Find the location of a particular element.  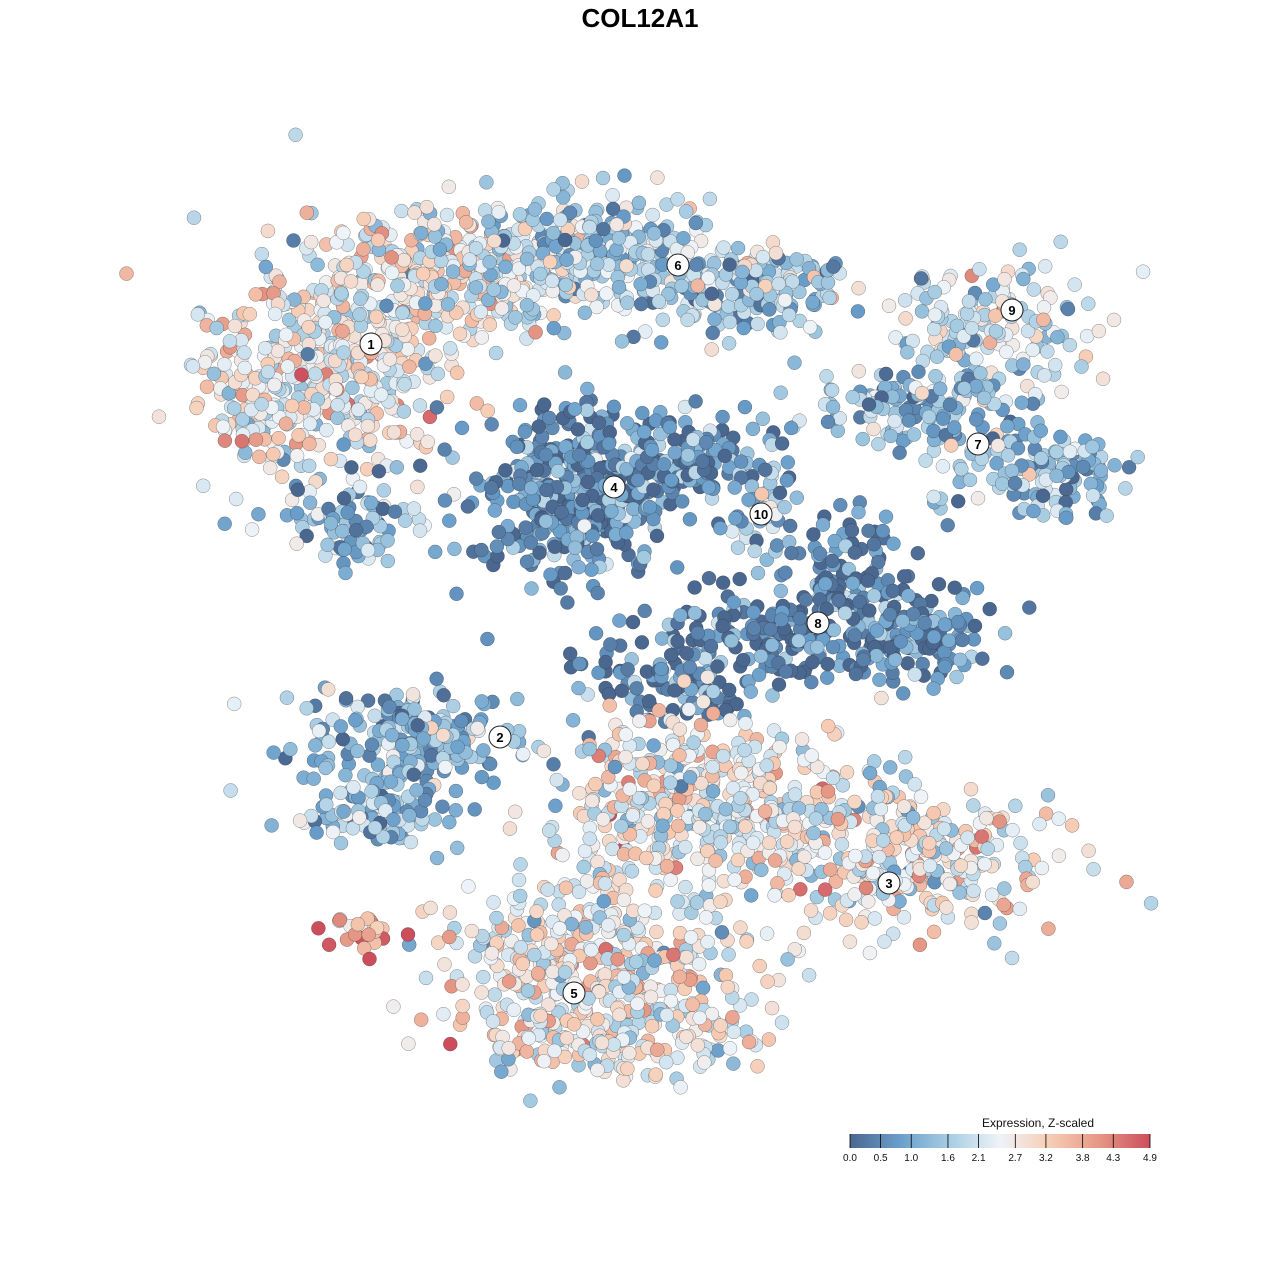

legend-tick-label: 1.6 is located at coordinates (948, 1158).